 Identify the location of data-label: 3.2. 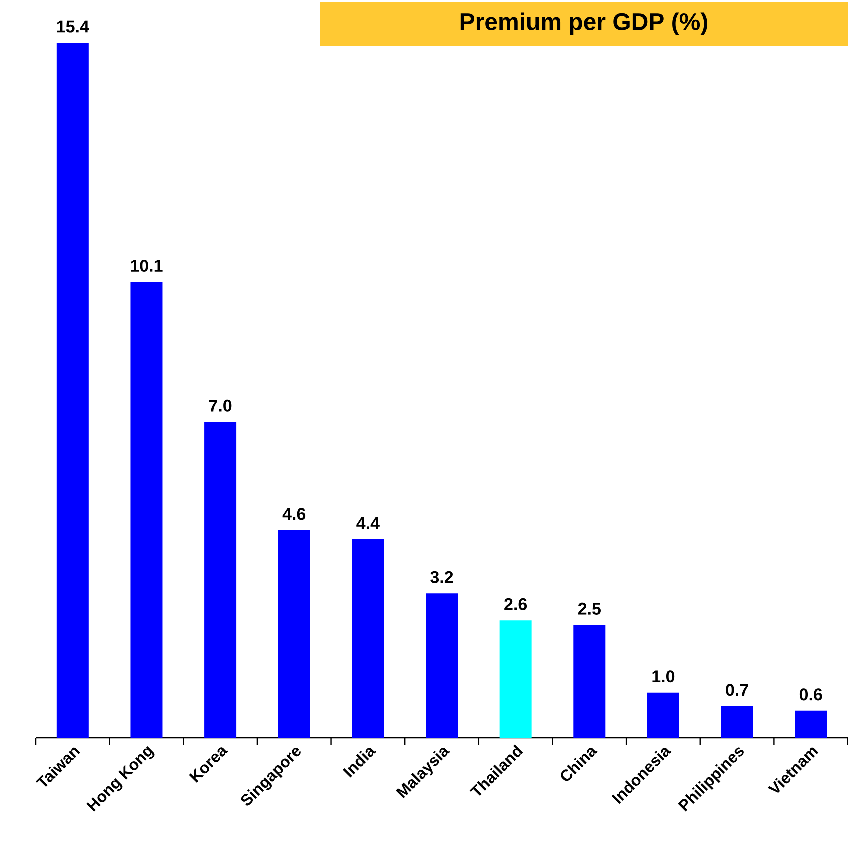
(442, 577).